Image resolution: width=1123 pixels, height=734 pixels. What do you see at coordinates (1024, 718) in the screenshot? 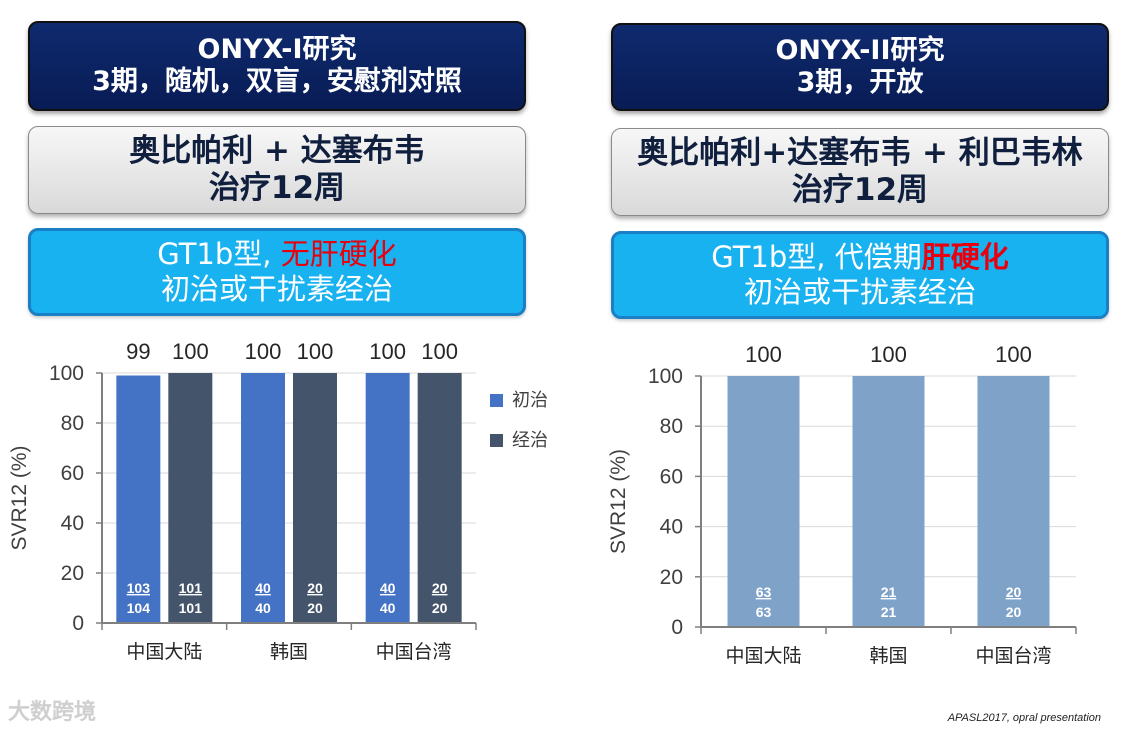
I see `source-footnote: APASL2017, opral presentation` at bounding box center [1024, 718].